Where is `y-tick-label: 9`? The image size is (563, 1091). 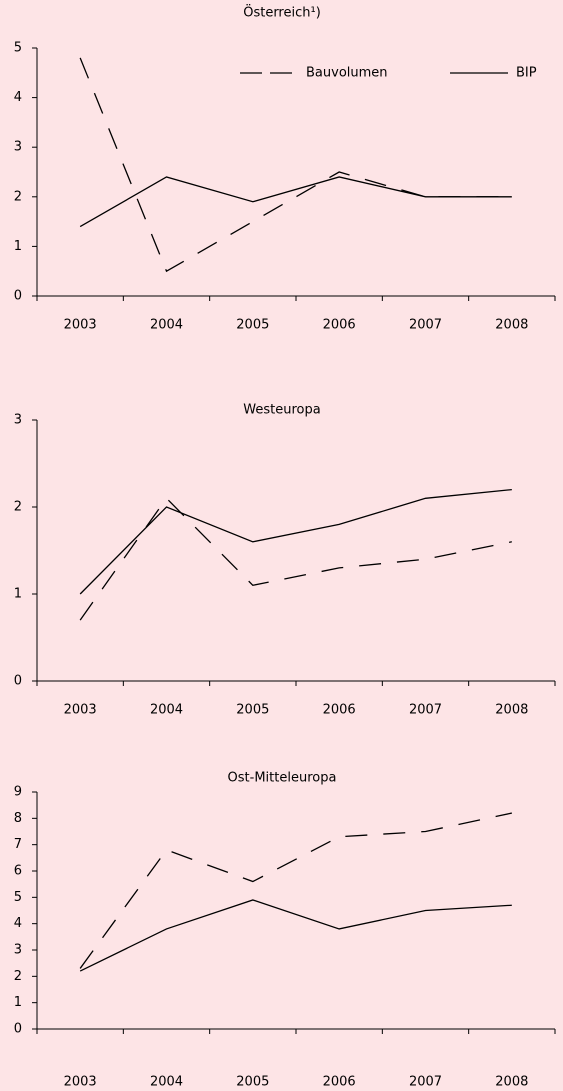
y-tick-label: 9 is located at coordinates (18, 792).